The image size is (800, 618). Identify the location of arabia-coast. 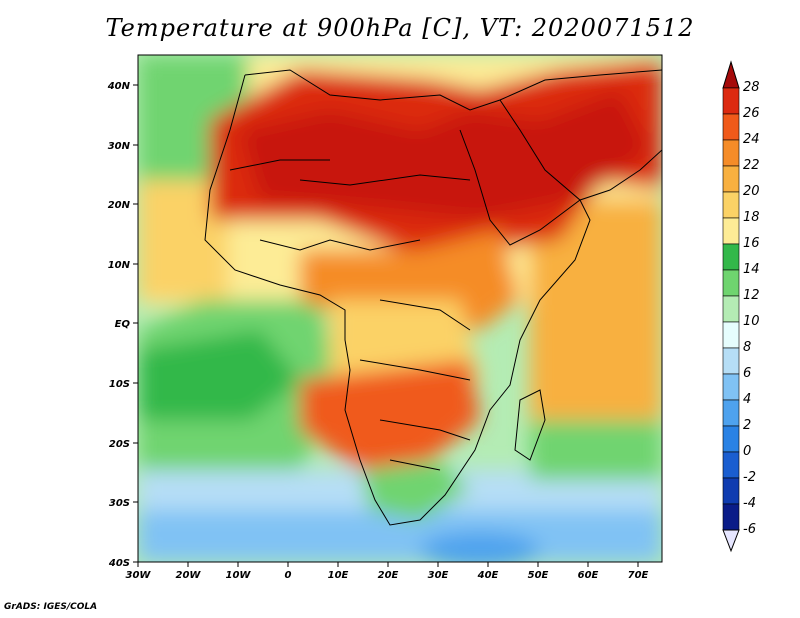
(580, 150).